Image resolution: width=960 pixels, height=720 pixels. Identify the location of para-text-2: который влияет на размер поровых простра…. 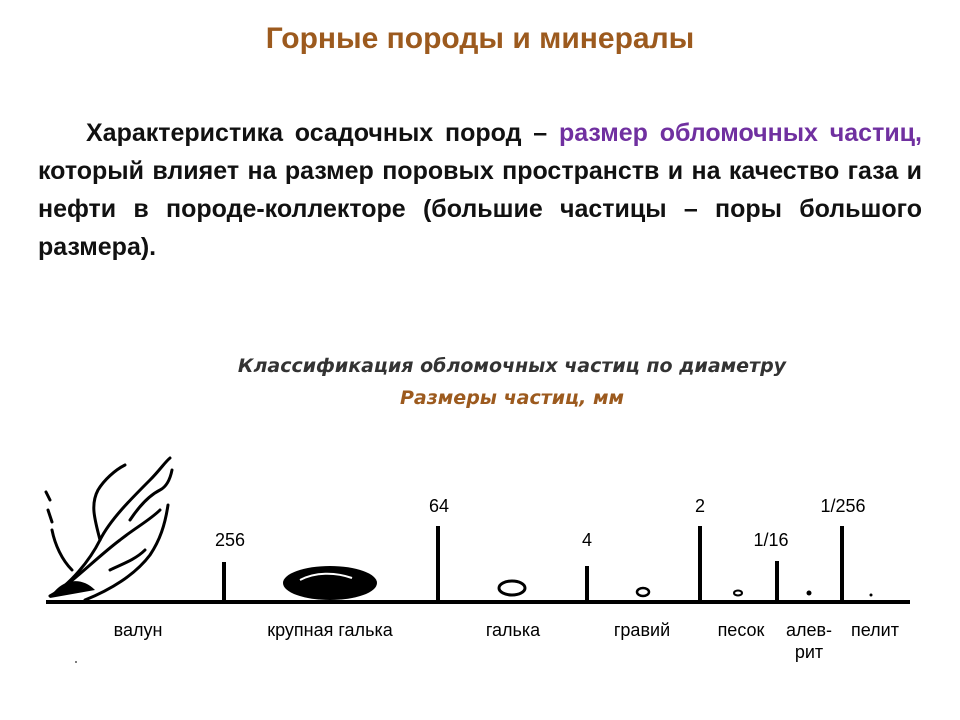
(480, 209).